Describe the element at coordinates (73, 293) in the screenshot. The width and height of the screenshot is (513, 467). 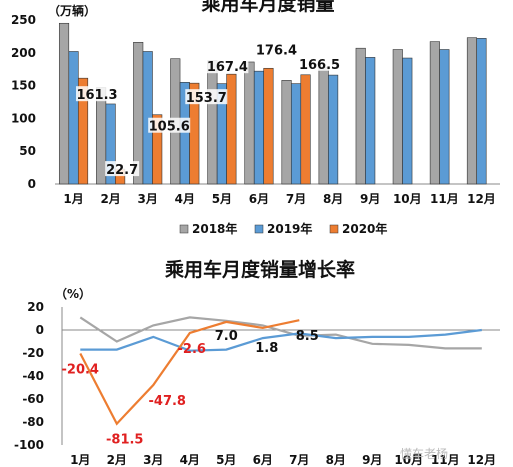
I see `line-chart-unit-label: （%）` at that location.